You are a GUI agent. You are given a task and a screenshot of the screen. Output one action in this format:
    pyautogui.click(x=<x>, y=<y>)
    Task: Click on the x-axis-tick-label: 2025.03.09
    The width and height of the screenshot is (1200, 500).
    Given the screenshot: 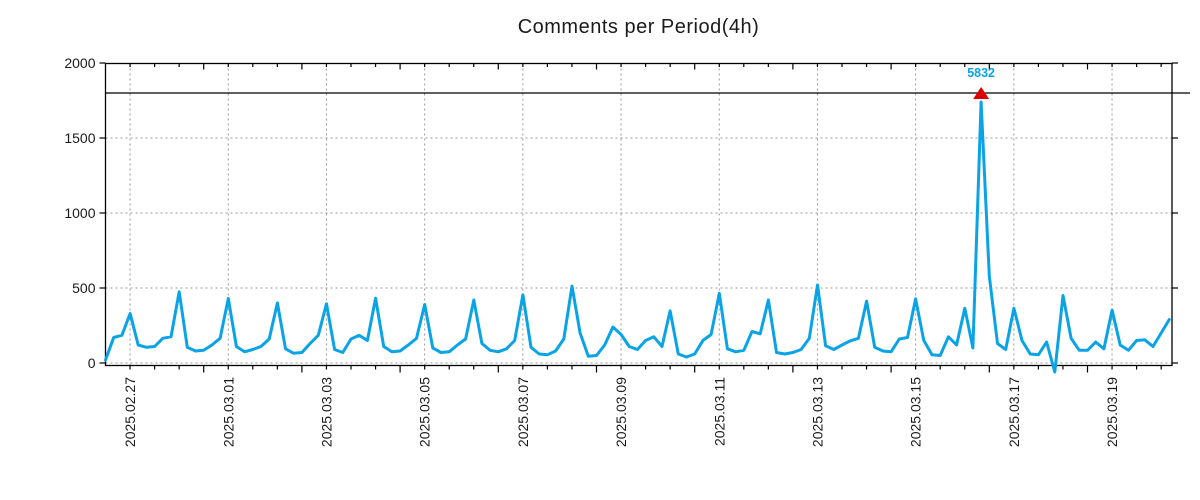 What is the action you would take?
    pyautogui.click(x=621, y=412)
    